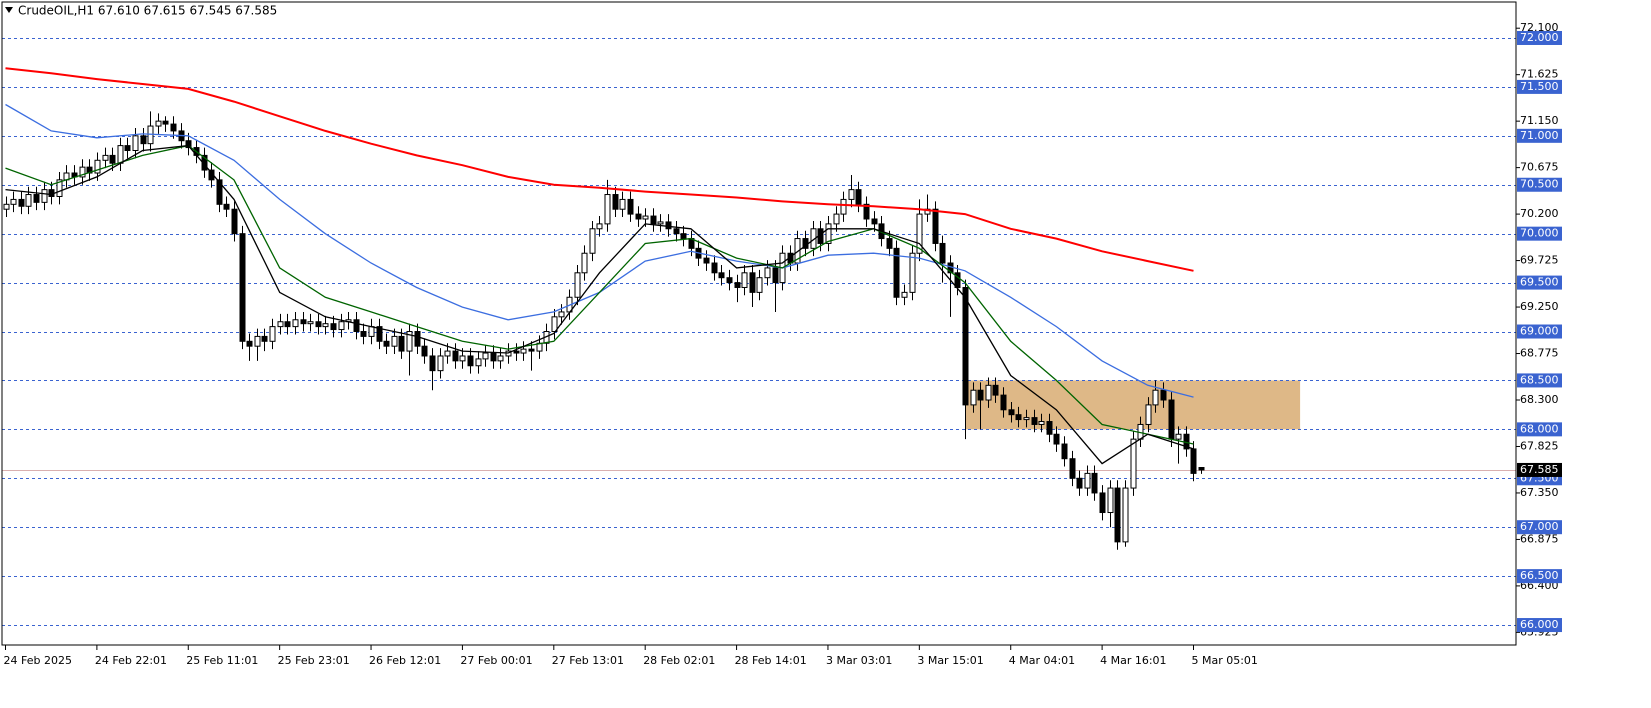 The image size is (1651, 708). I want to click on last-price-label: 67.585, so click(1539, 469).